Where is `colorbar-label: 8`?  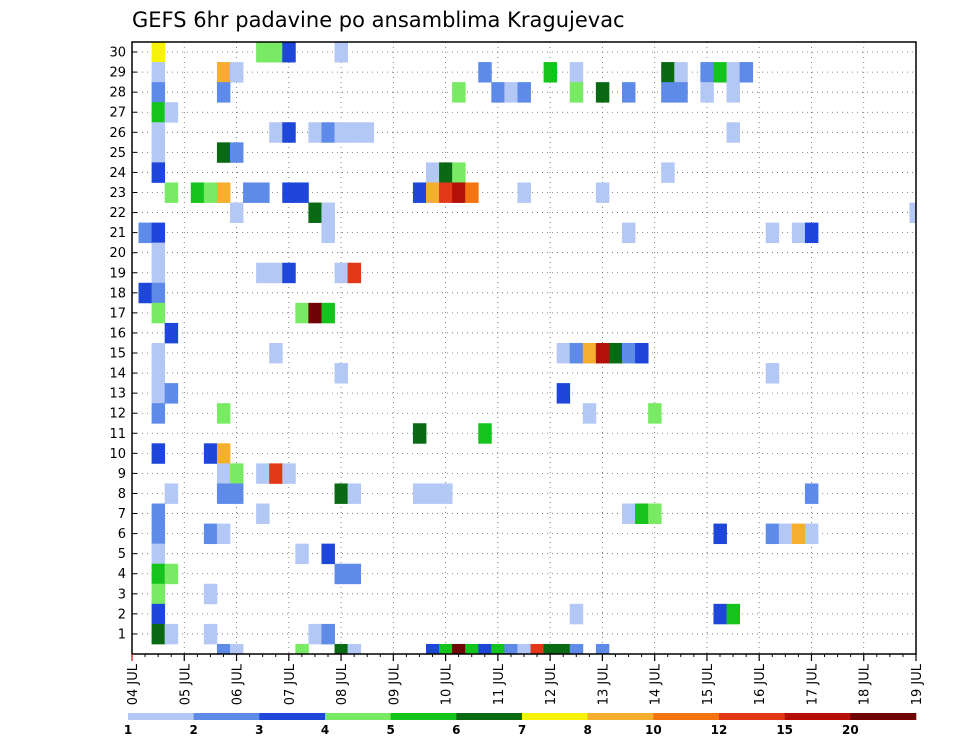
colorbar-label: 8 is located at coordinates (587, 730).